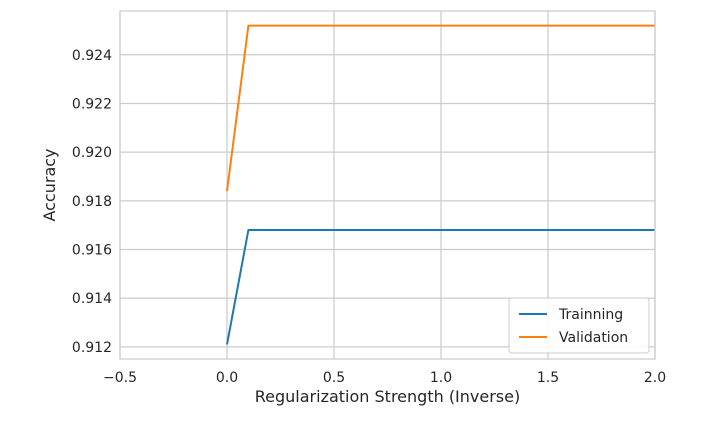 This screenshot has height=424, width=712. Describe the element at coordinates (227, 378) in the screenshot. I see `x-tick-label: 0.0` at that location.